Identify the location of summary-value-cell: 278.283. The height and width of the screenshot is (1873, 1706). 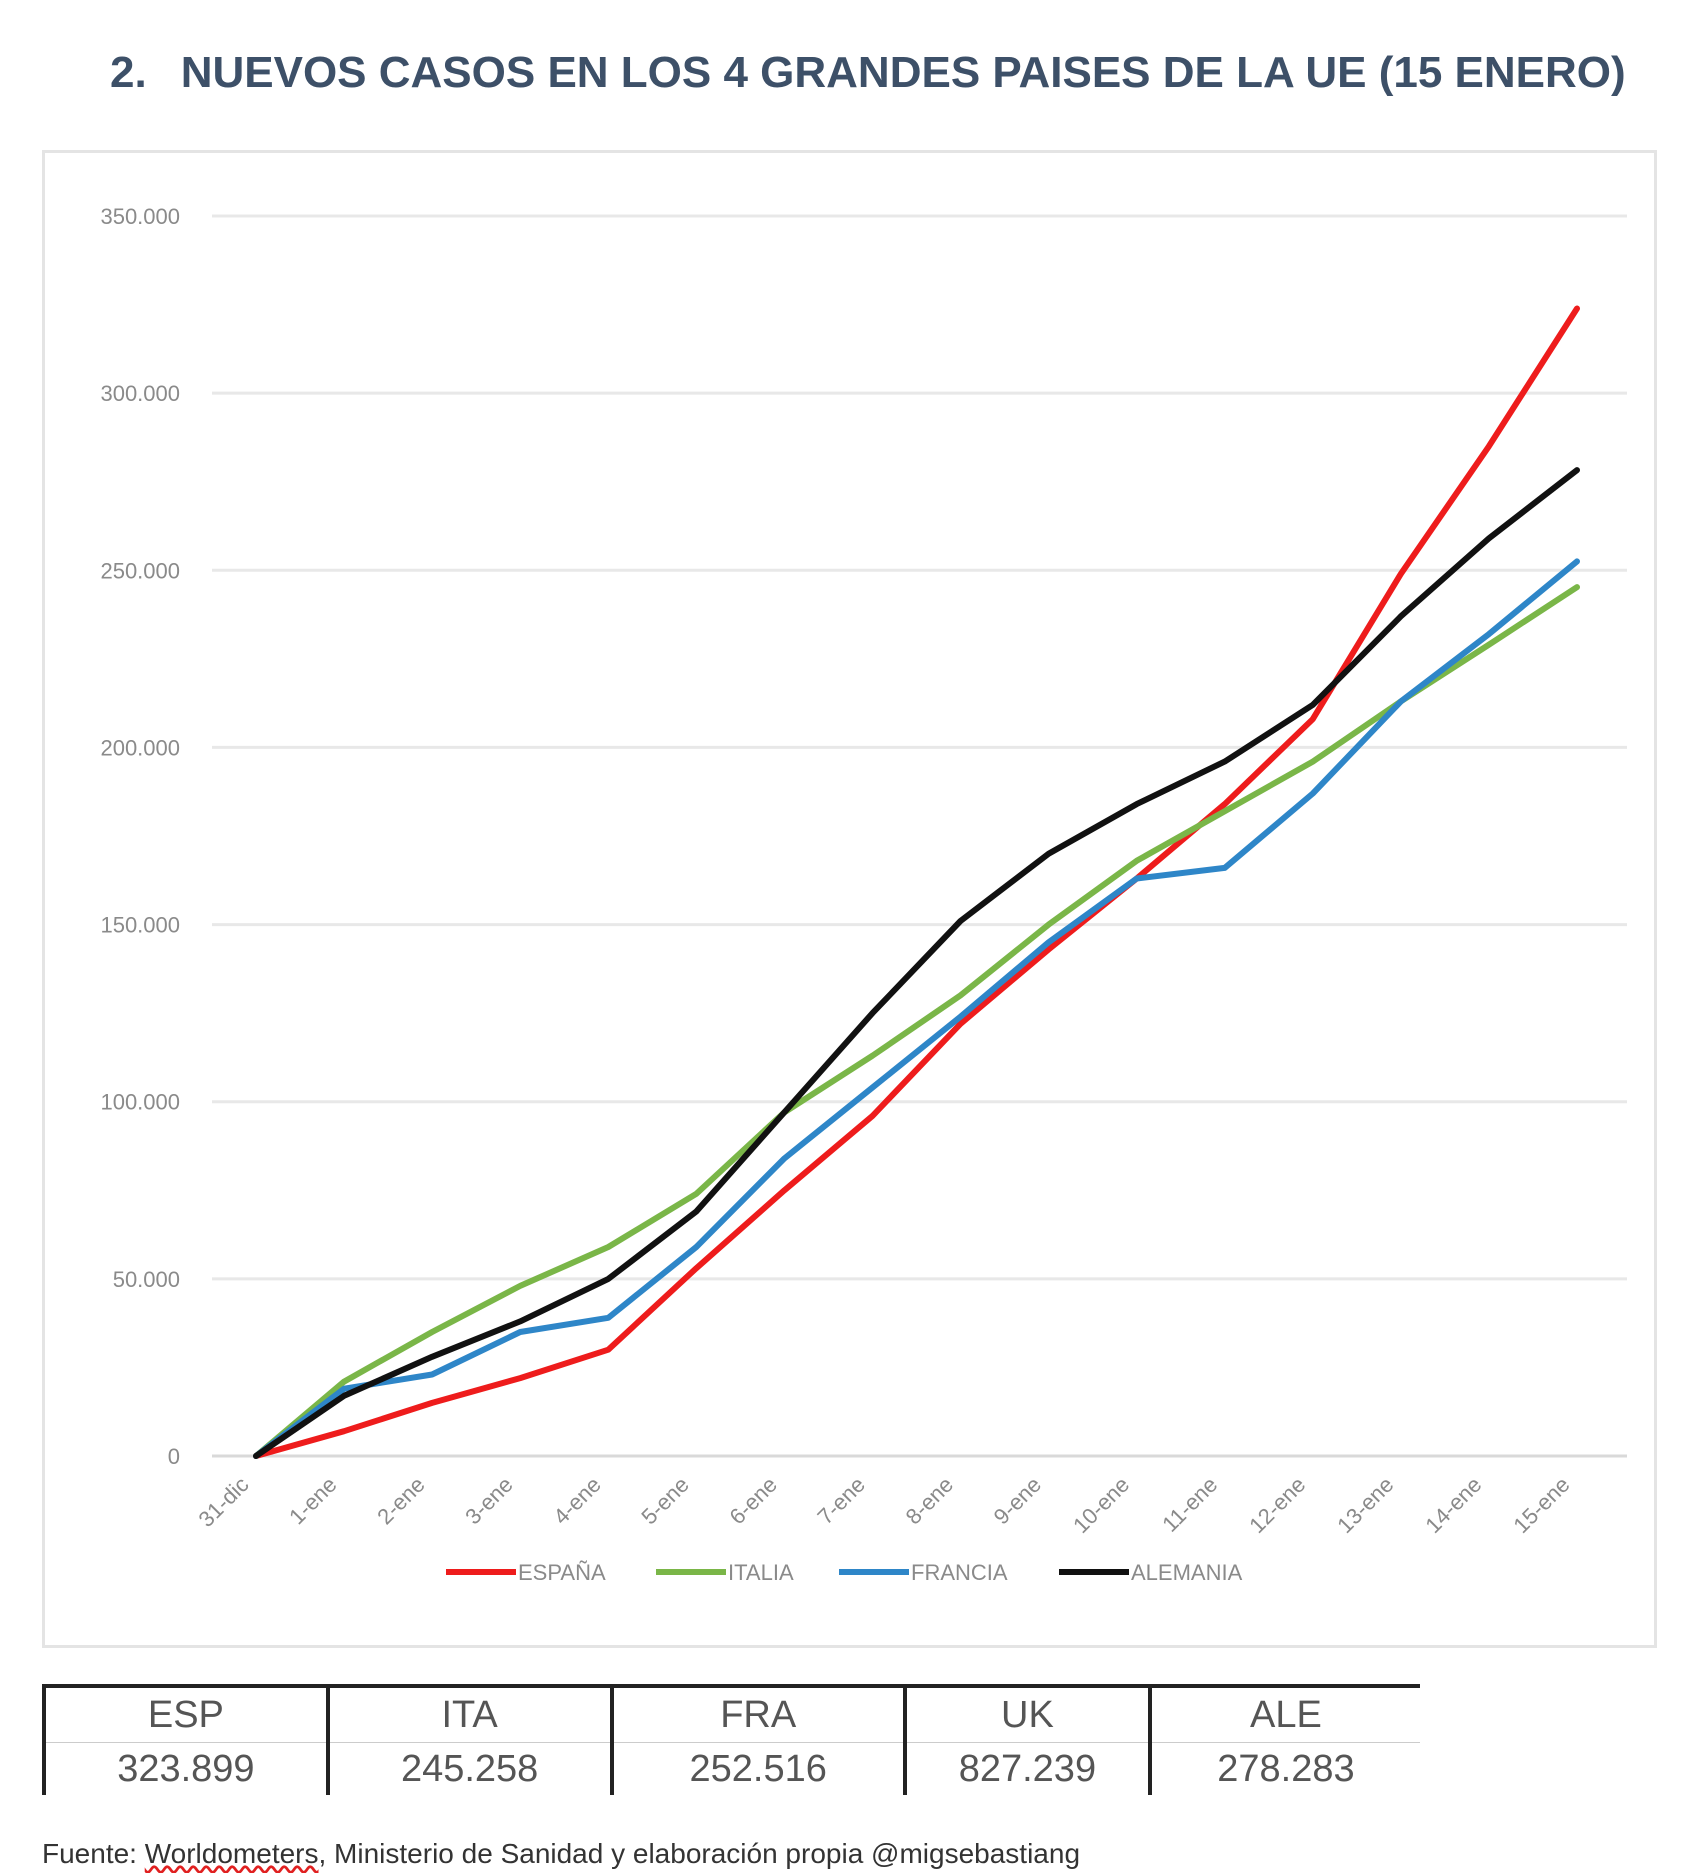
(1283, 1768).